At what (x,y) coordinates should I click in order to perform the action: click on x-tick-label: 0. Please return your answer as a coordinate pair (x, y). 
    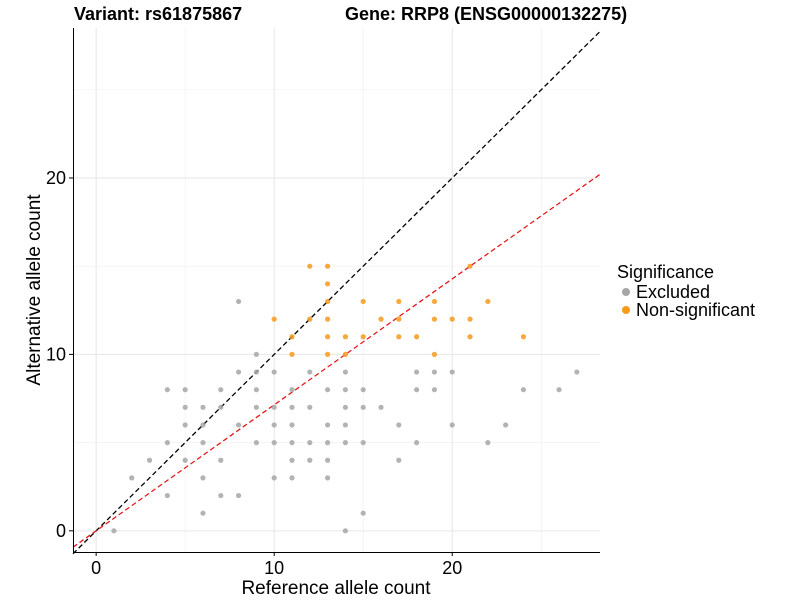
    Looking at the image, I should click on (96, 568).